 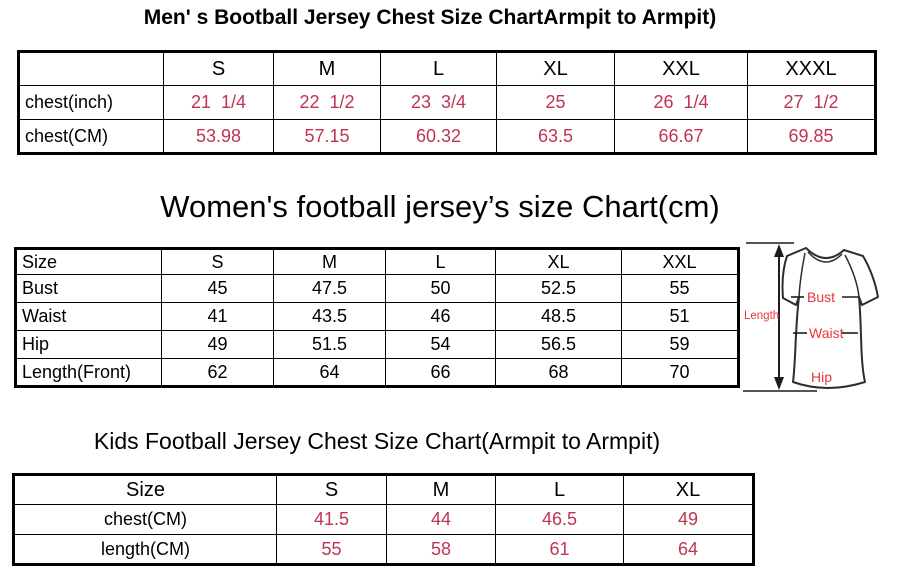 I want to click on cell-value: 56.5, so click(x=558, y=344).